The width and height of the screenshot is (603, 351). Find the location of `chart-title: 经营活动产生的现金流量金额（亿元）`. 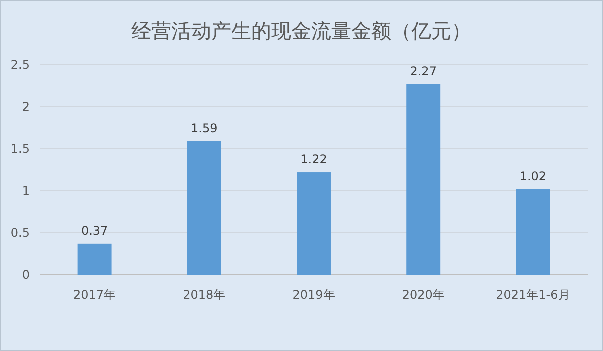

chart-title: 经营活动产生的现金流量金额（亿元） is located at coordinates (302, 31).